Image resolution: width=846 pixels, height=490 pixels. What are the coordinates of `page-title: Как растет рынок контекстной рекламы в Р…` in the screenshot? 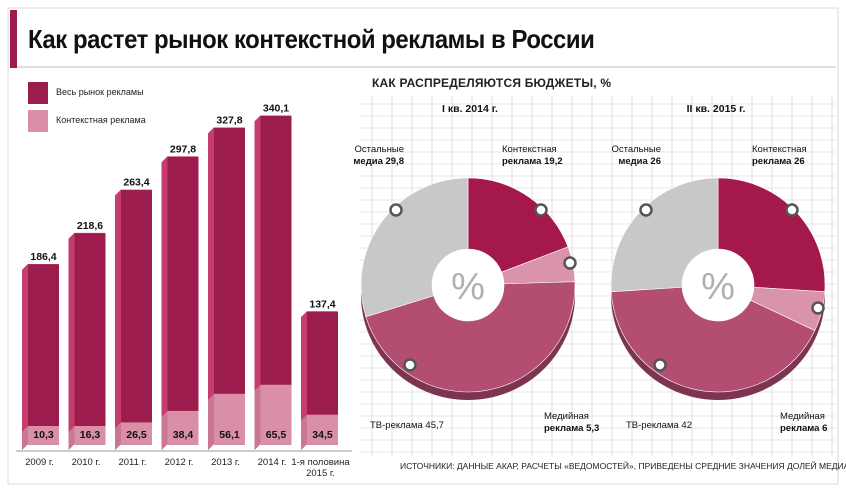 It's located at (311, 39).